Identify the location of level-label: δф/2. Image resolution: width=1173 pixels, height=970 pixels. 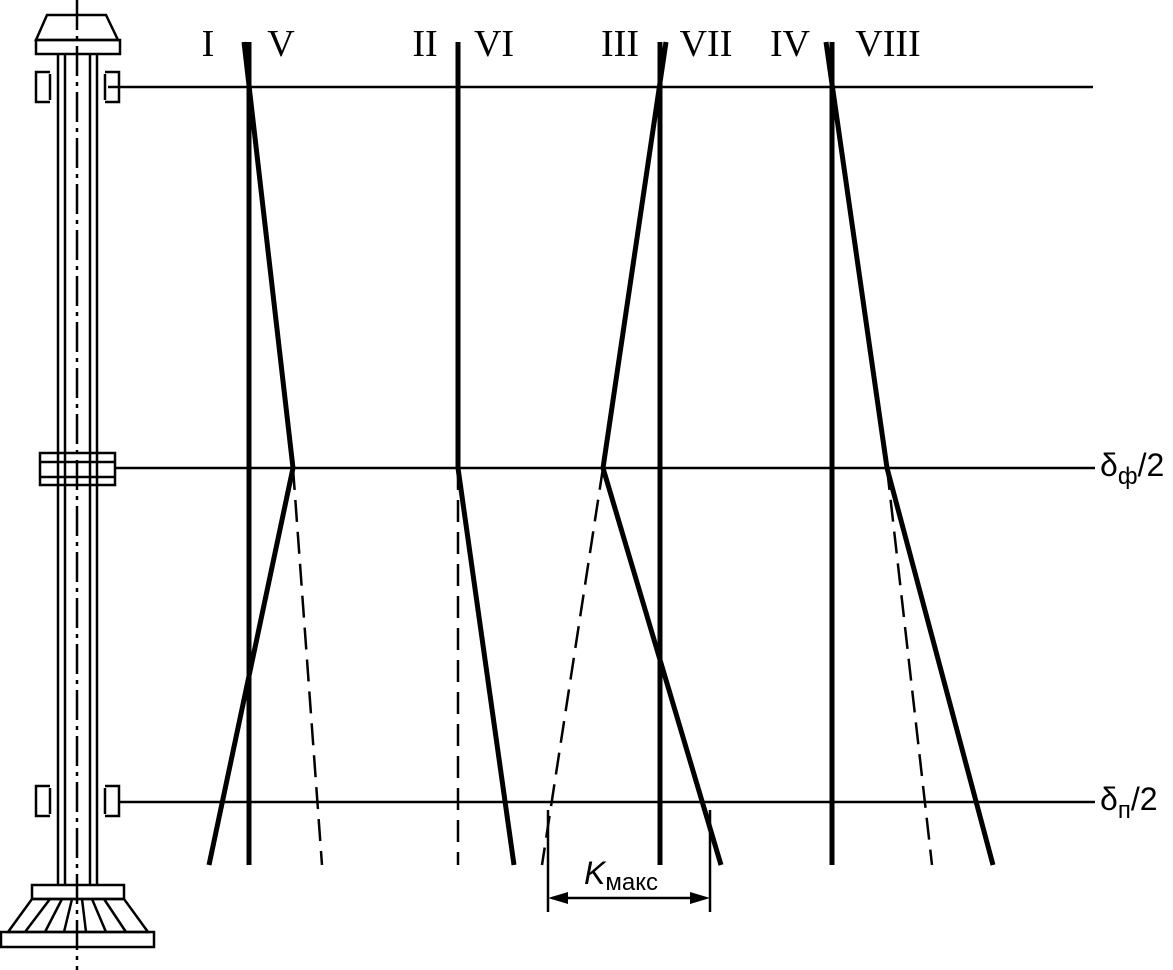
(1132, 468).